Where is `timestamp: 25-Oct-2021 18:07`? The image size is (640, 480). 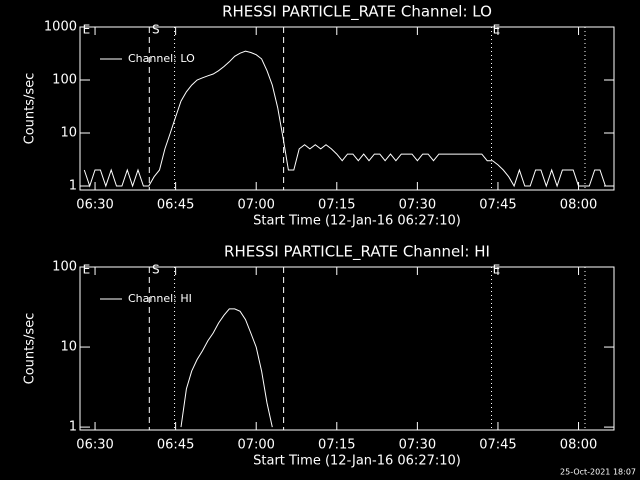 timestamp: 25-Oct-2021 18:07 is located at coordinates (598, 472).